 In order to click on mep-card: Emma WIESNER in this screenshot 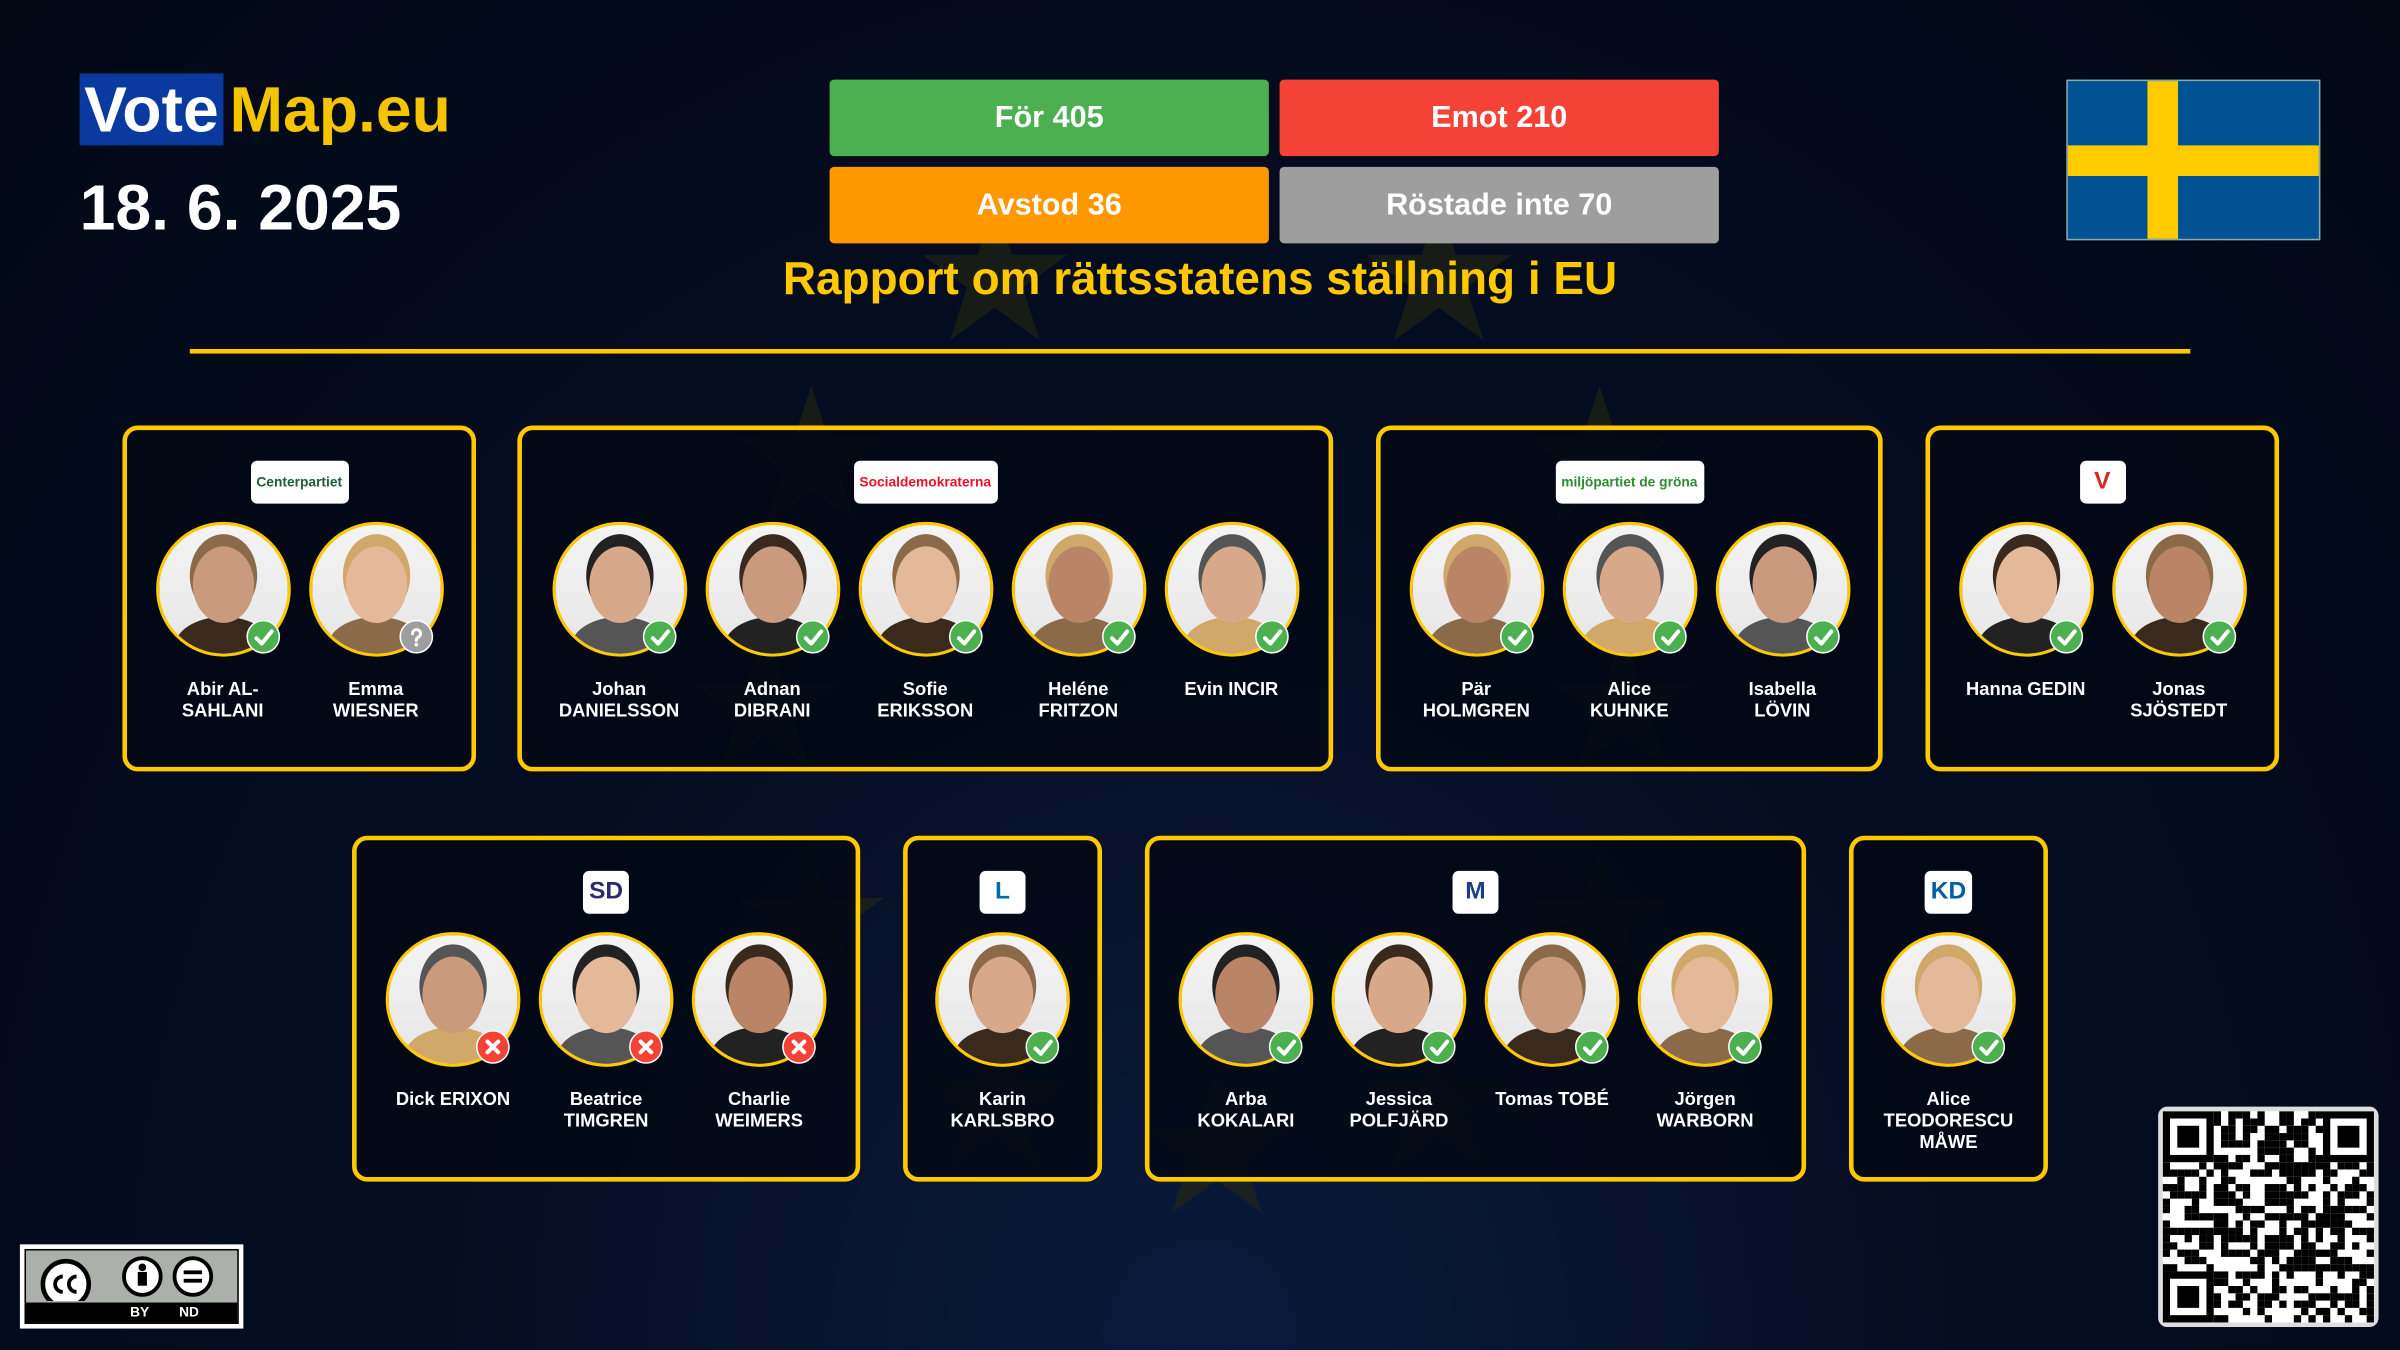, I will do `click(375, 621)`.